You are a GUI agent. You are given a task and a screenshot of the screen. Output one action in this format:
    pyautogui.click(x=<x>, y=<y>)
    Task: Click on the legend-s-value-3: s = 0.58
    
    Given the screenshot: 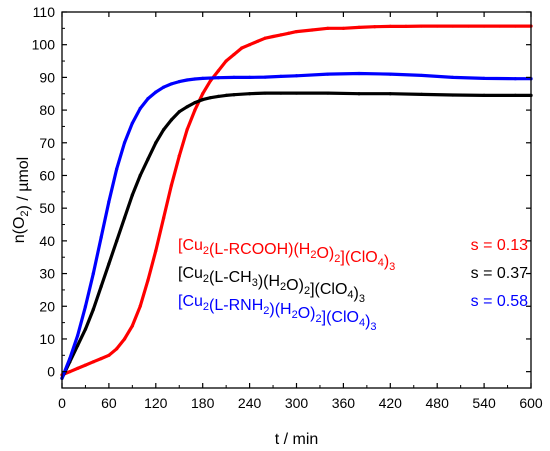 What is the action you would take?
    pyautogui.click(x=499, y=301)
    